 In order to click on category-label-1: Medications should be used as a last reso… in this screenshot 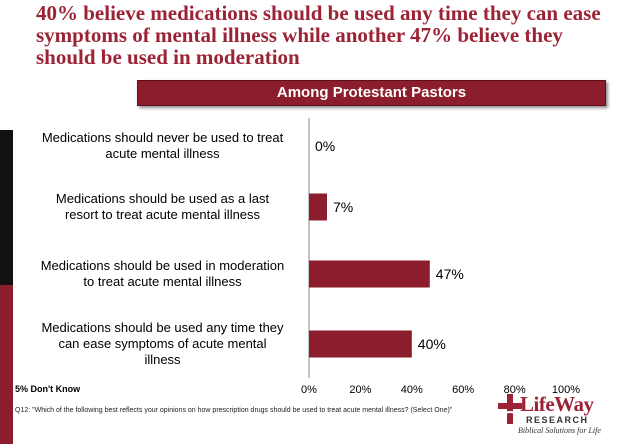, I will do `click(162, 207)`.